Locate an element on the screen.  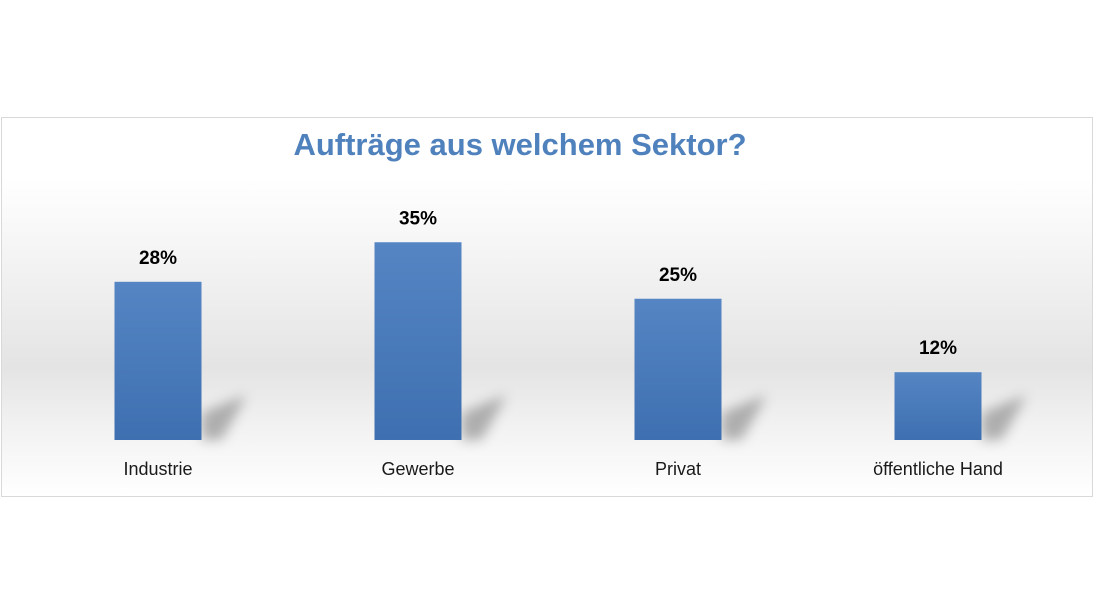
bar-privat is located at coordinates (678, 369).